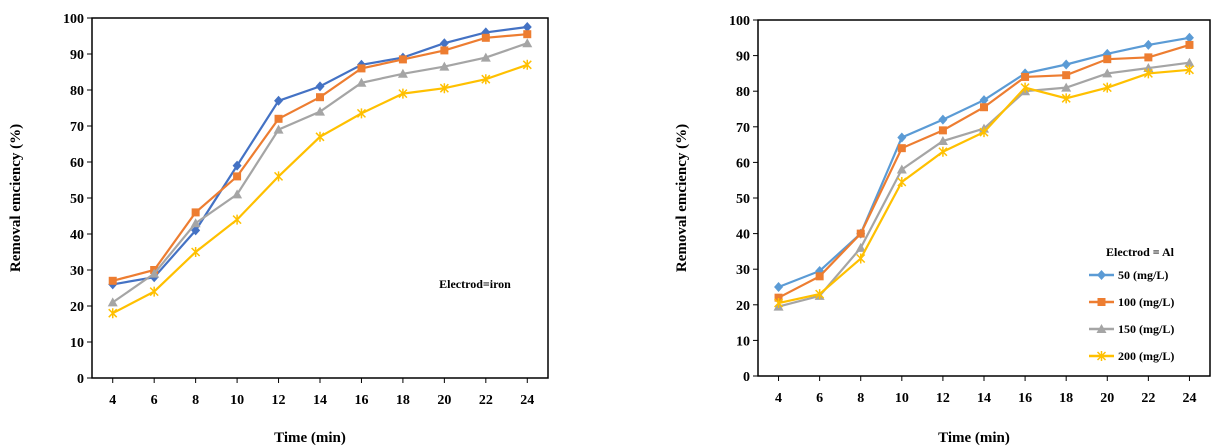 This screenshot has height=448, width=1214. What do you see at coordinates (819, 398) in the screenshot?
I see `x-tick-label: 6` at bounding box center [819, 398].